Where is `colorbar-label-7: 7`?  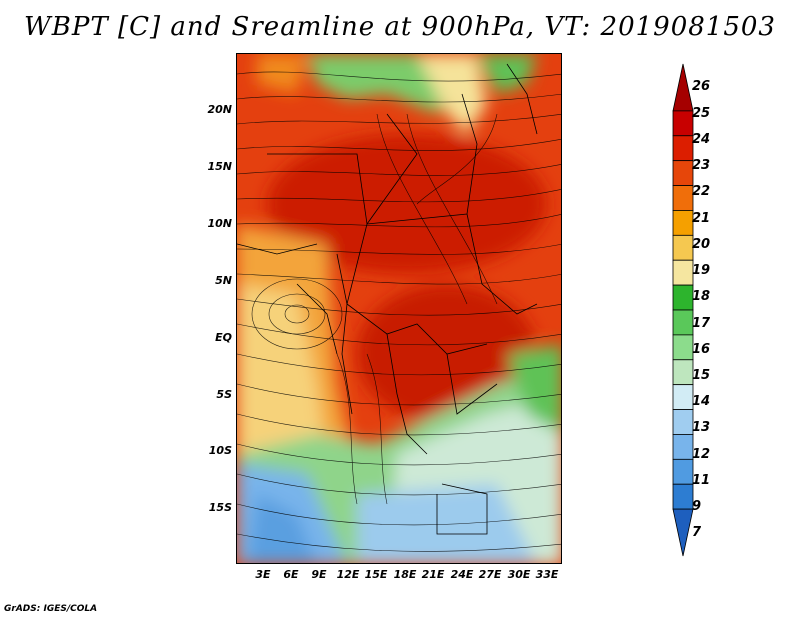 colorbar-label-7: 7 is located at coordinates (697, 532).